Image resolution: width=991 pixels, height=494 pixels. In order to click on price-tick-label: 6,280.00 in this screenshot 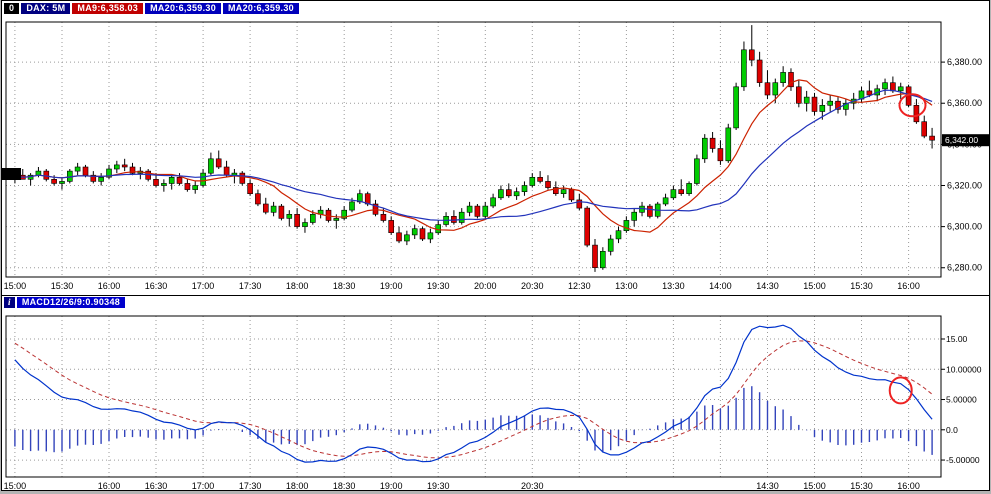, I will do `click(964, 268)`.